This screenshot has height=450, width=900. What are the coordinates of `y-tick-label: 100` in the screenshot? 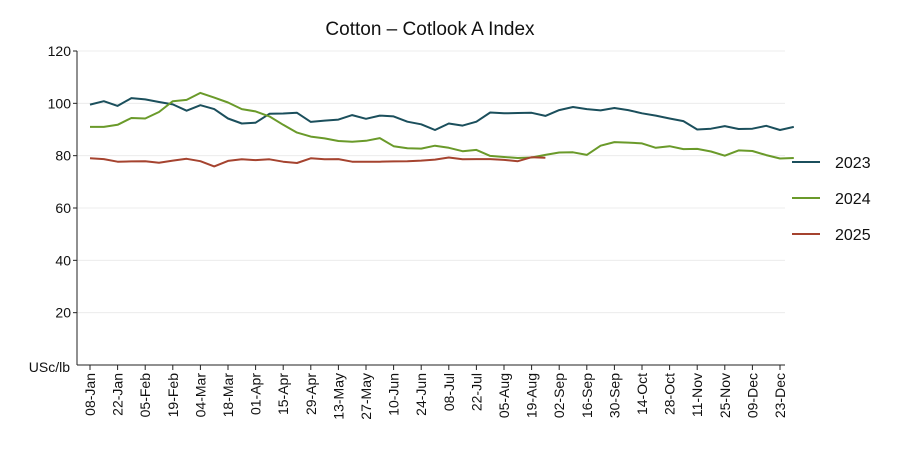 It's located at (60, 103).